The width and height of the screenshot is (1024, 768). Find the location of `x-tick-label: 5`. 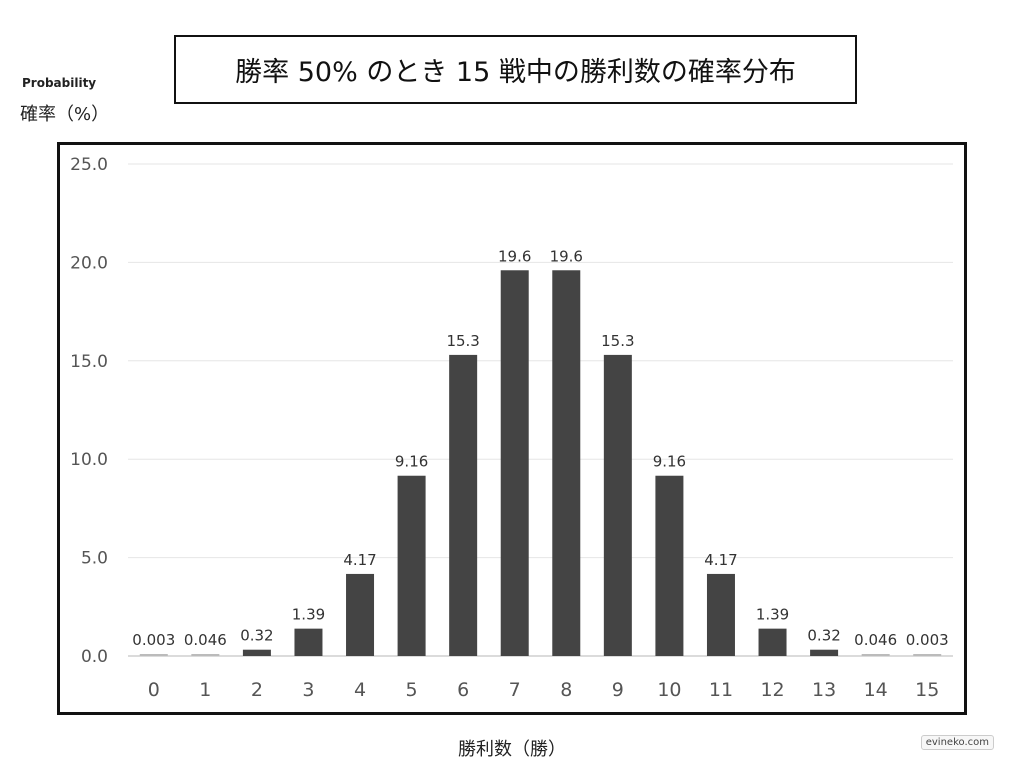

x-tick-label: 5 is located at coordinates (412, 690).